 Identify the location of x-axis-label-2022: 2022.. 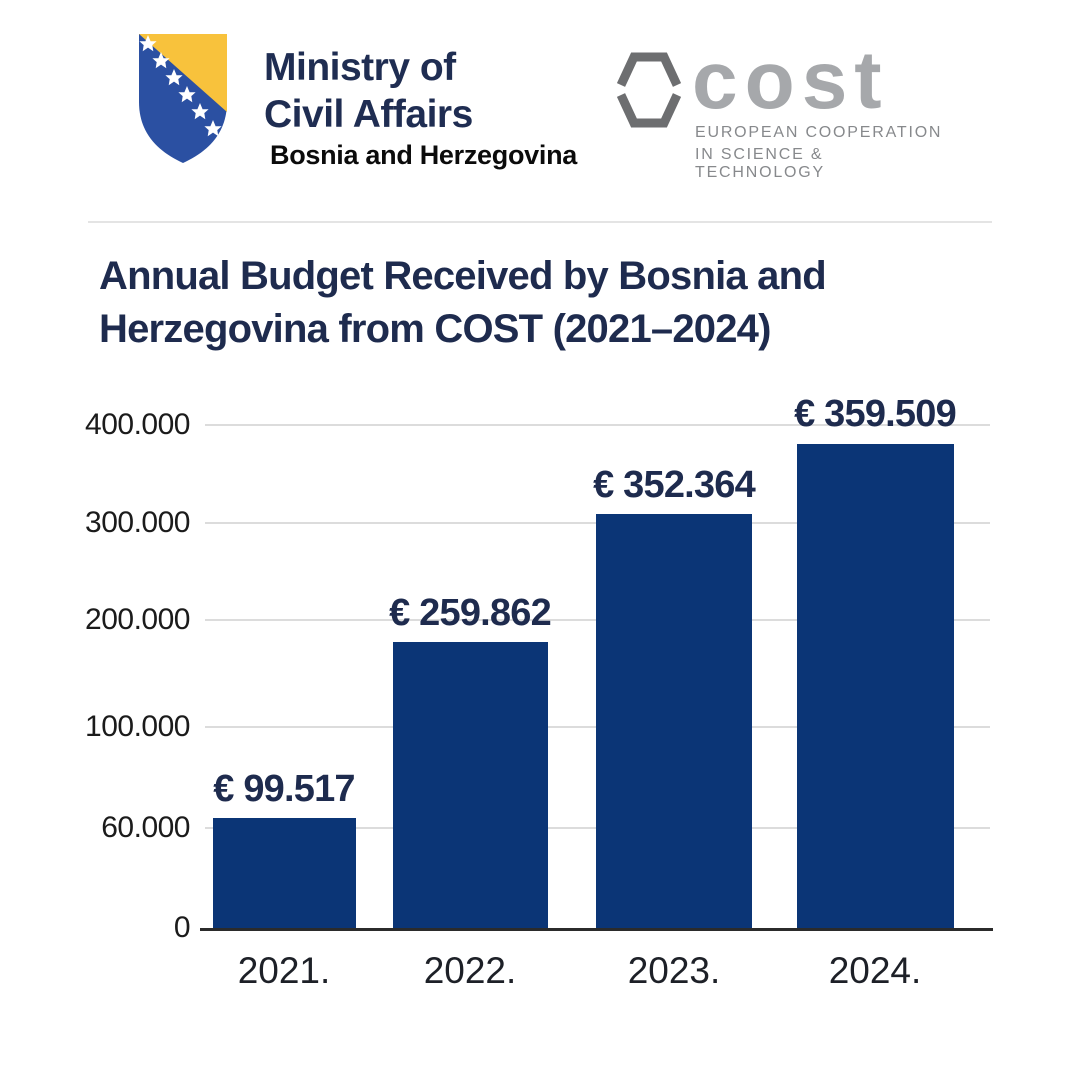
(470, 970).